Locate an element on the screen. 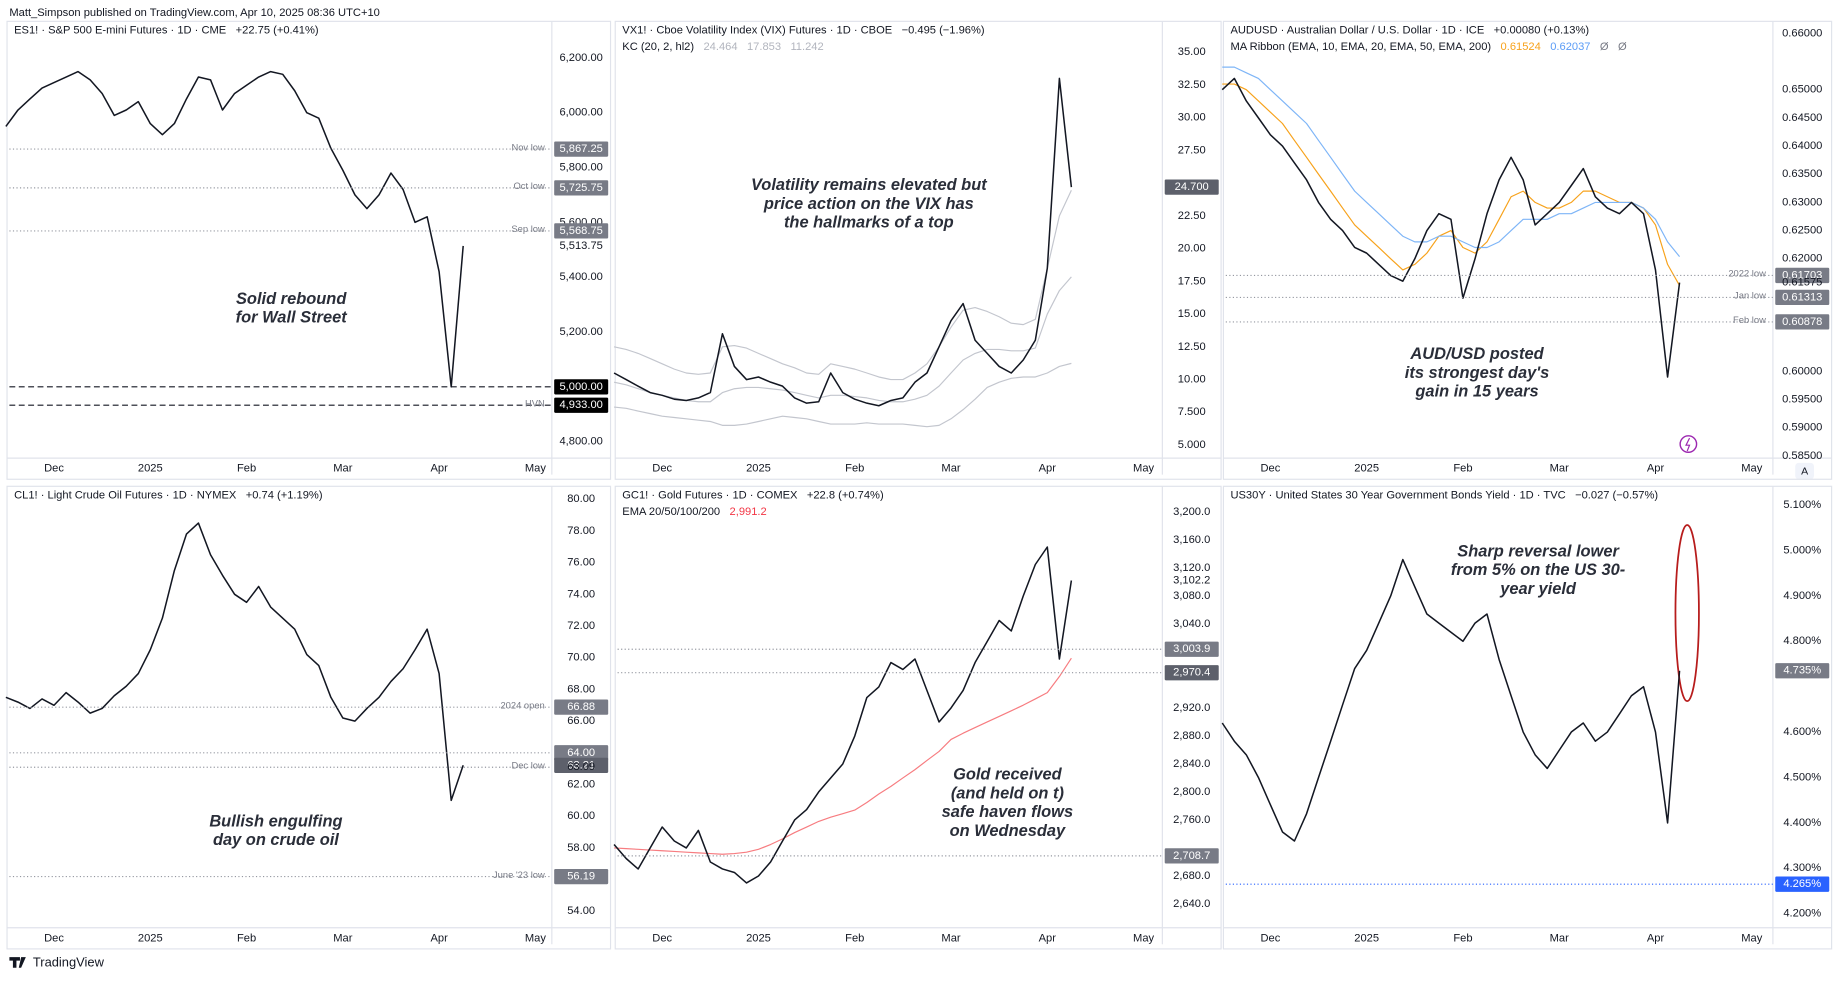 This screenshot has width=1841, height=982. level-name: Nov low is located at coordinates (528, 146).